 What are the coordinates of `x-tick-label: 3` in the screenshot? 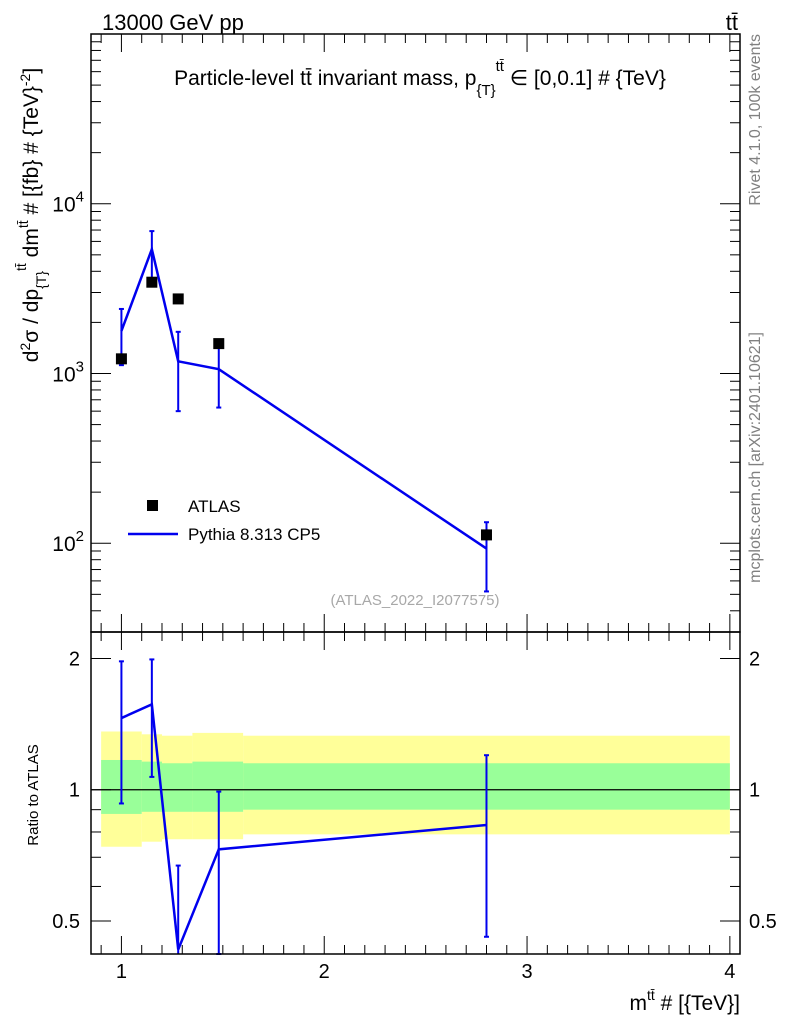 It's located at (526, 972).